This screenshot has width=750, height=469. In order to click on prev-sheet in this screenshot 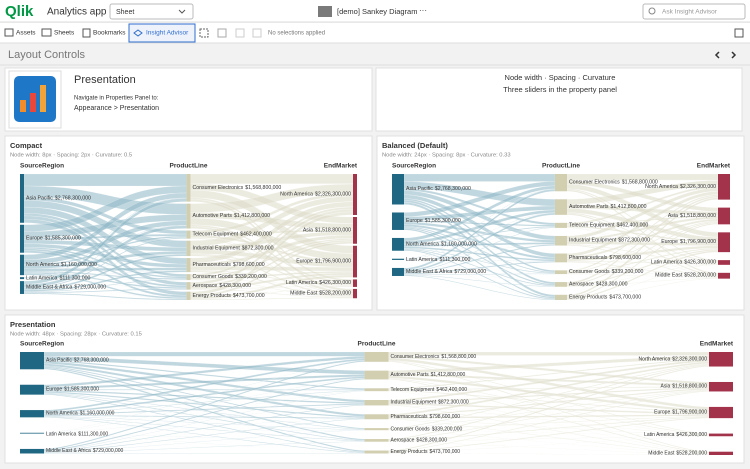, I will do `click(717, 55)`.